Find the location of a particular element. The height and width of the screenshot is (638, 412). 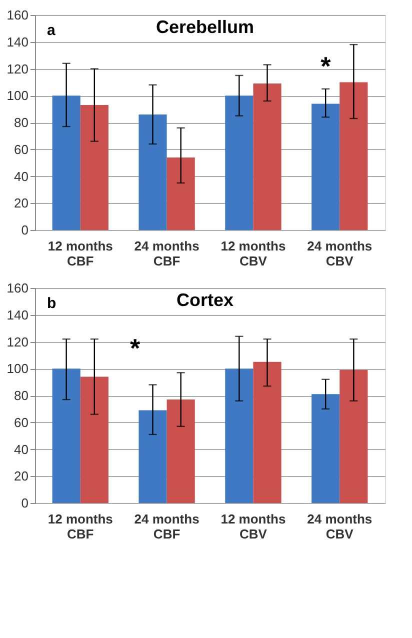

annotation: a is located at coordinates (51, 30).